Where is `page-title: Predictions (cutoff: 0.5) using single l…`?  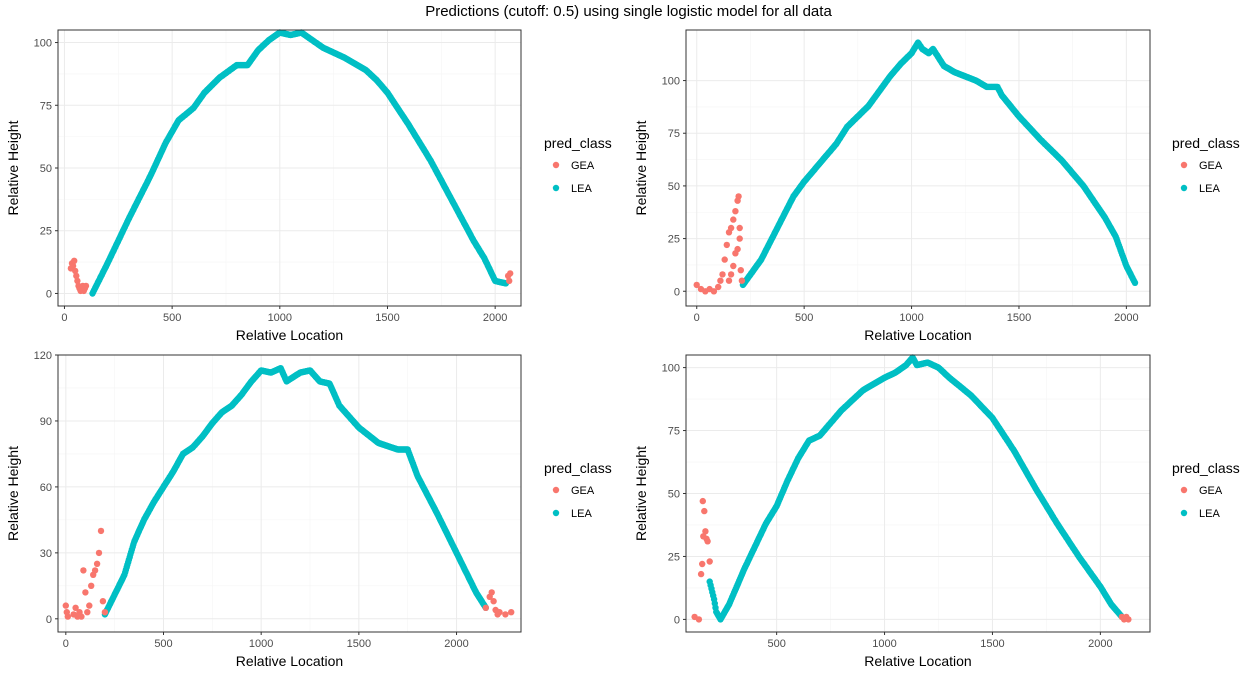
page-title: Predictions (cutoff: 0.5) using single l… is located at coordinates (628, 11).